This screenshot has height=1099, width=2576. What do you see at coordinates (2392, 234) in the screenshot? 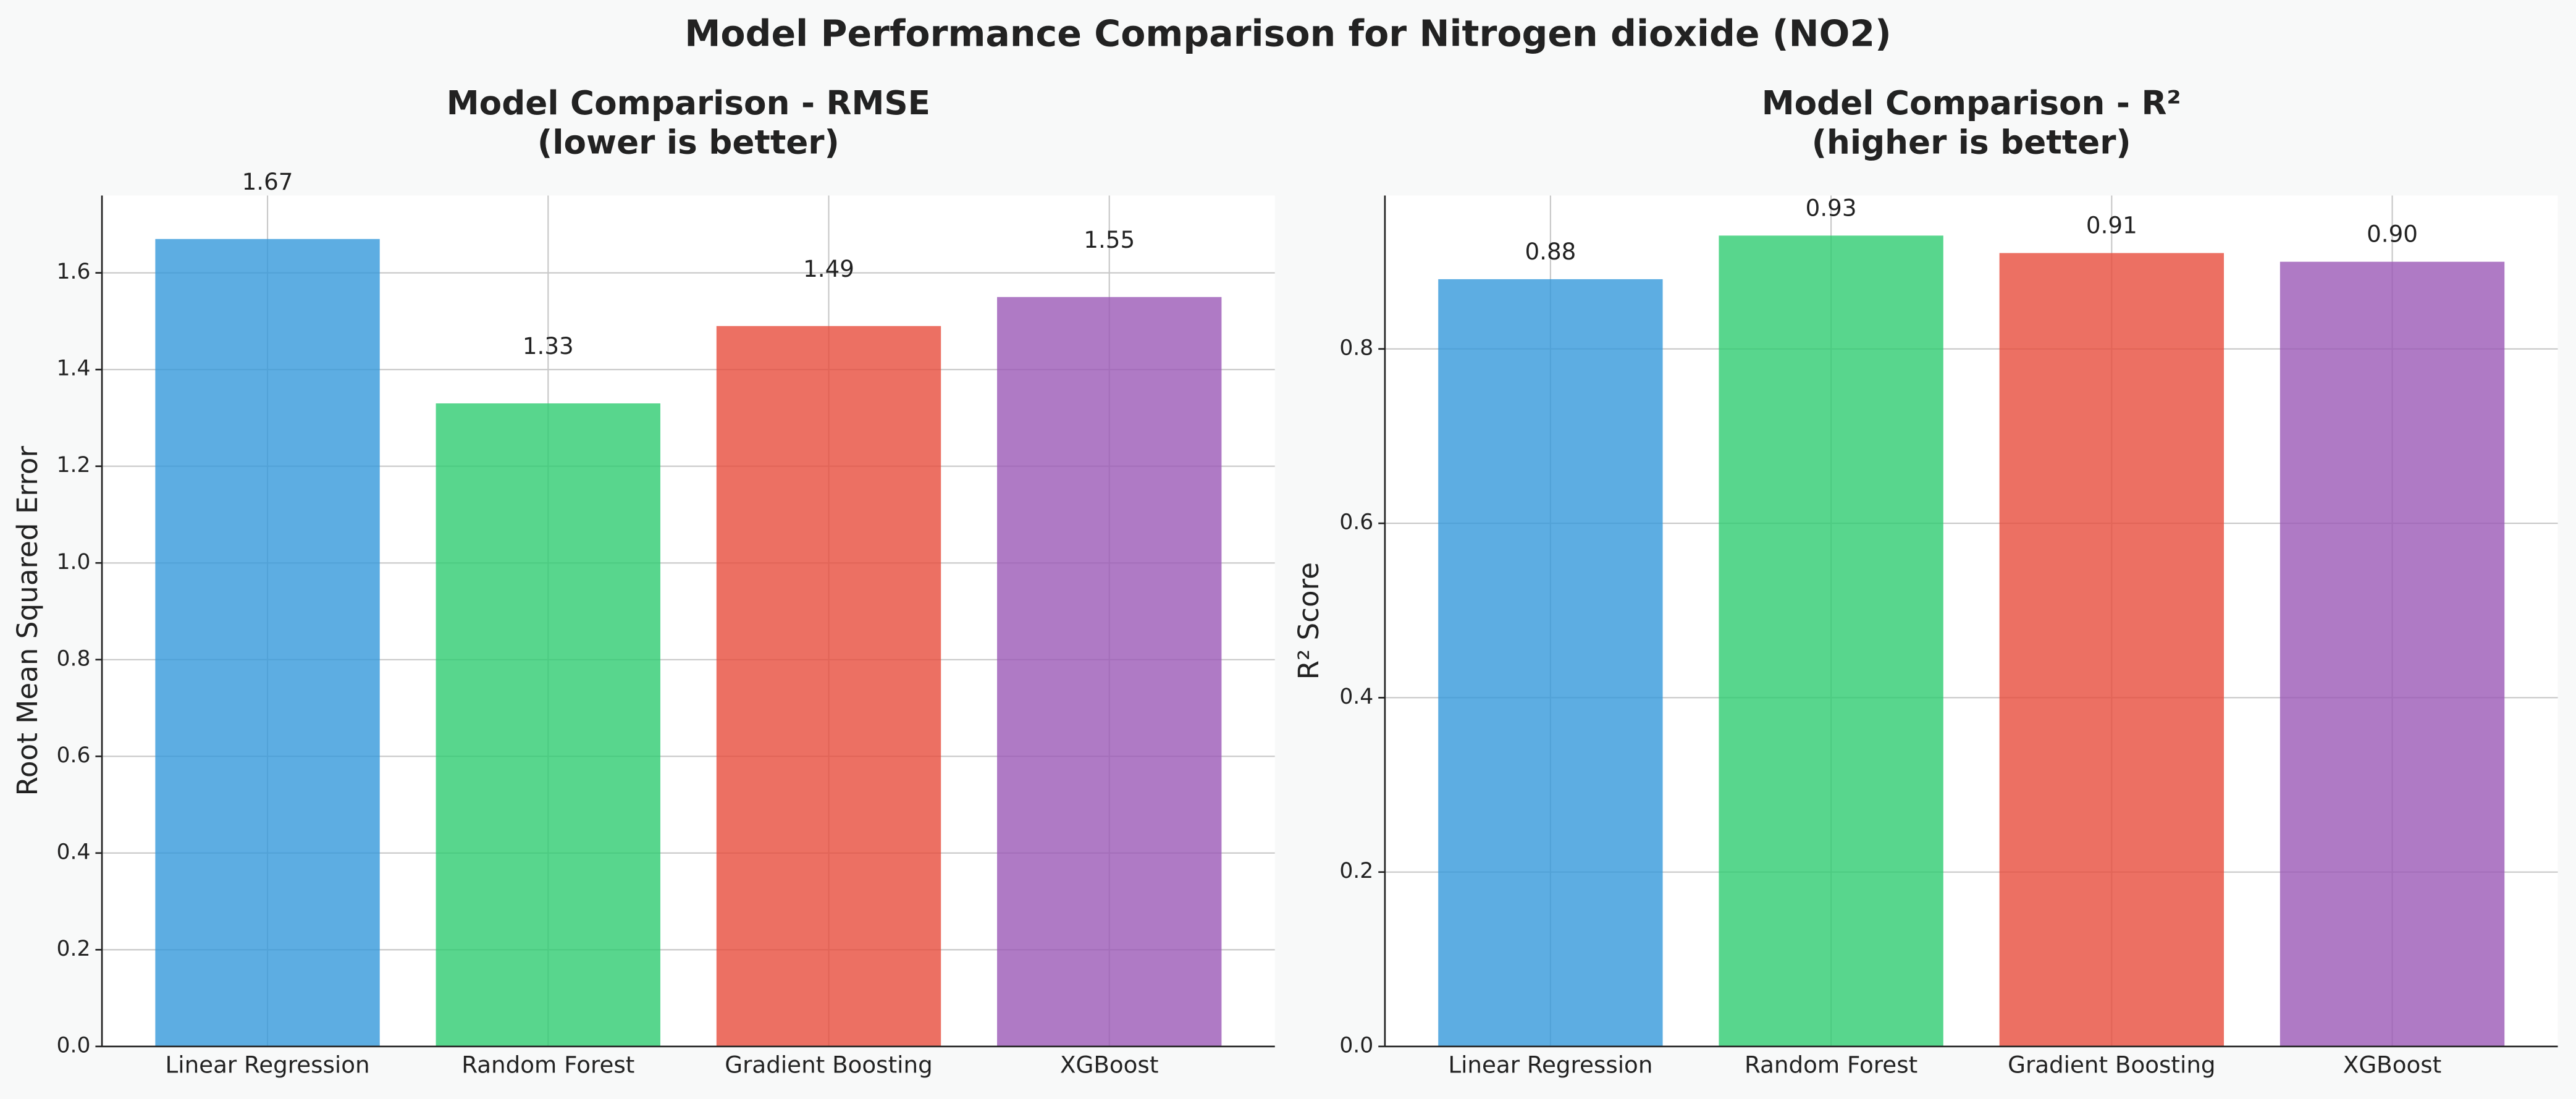
I see `value-label: 0.90` at bounding box center [2392, 234].